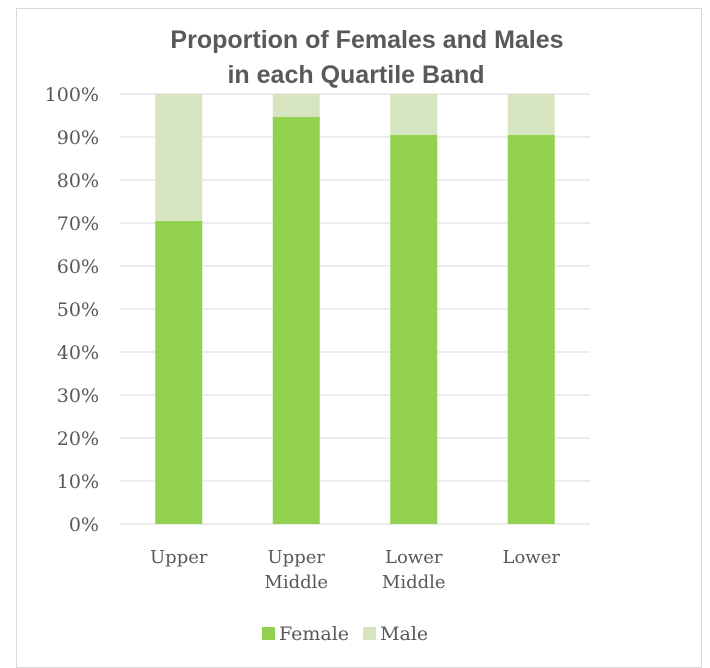 The height and width of the screenshot is (668, 710). I want to click on x-axis-category-labels: Upper Upper Middle Lower Middle Lower, so click(355, 570).